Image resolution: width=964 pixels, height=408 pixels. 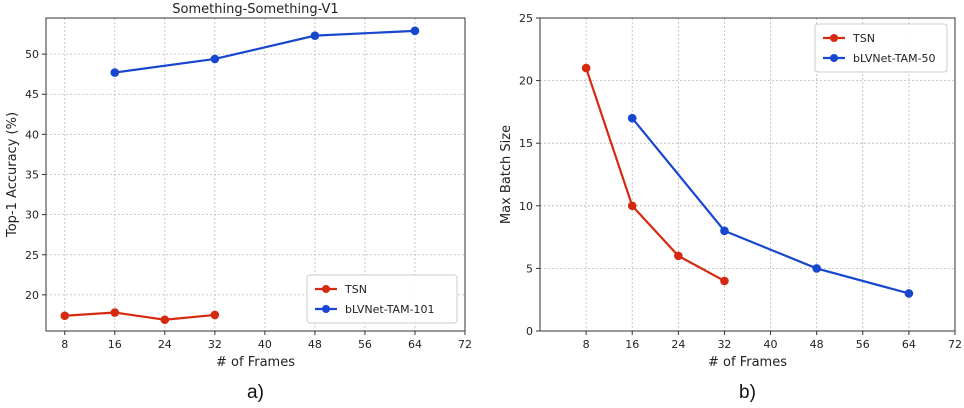 I want to click on y-tick-label: 15, so click(x=526, y=143).